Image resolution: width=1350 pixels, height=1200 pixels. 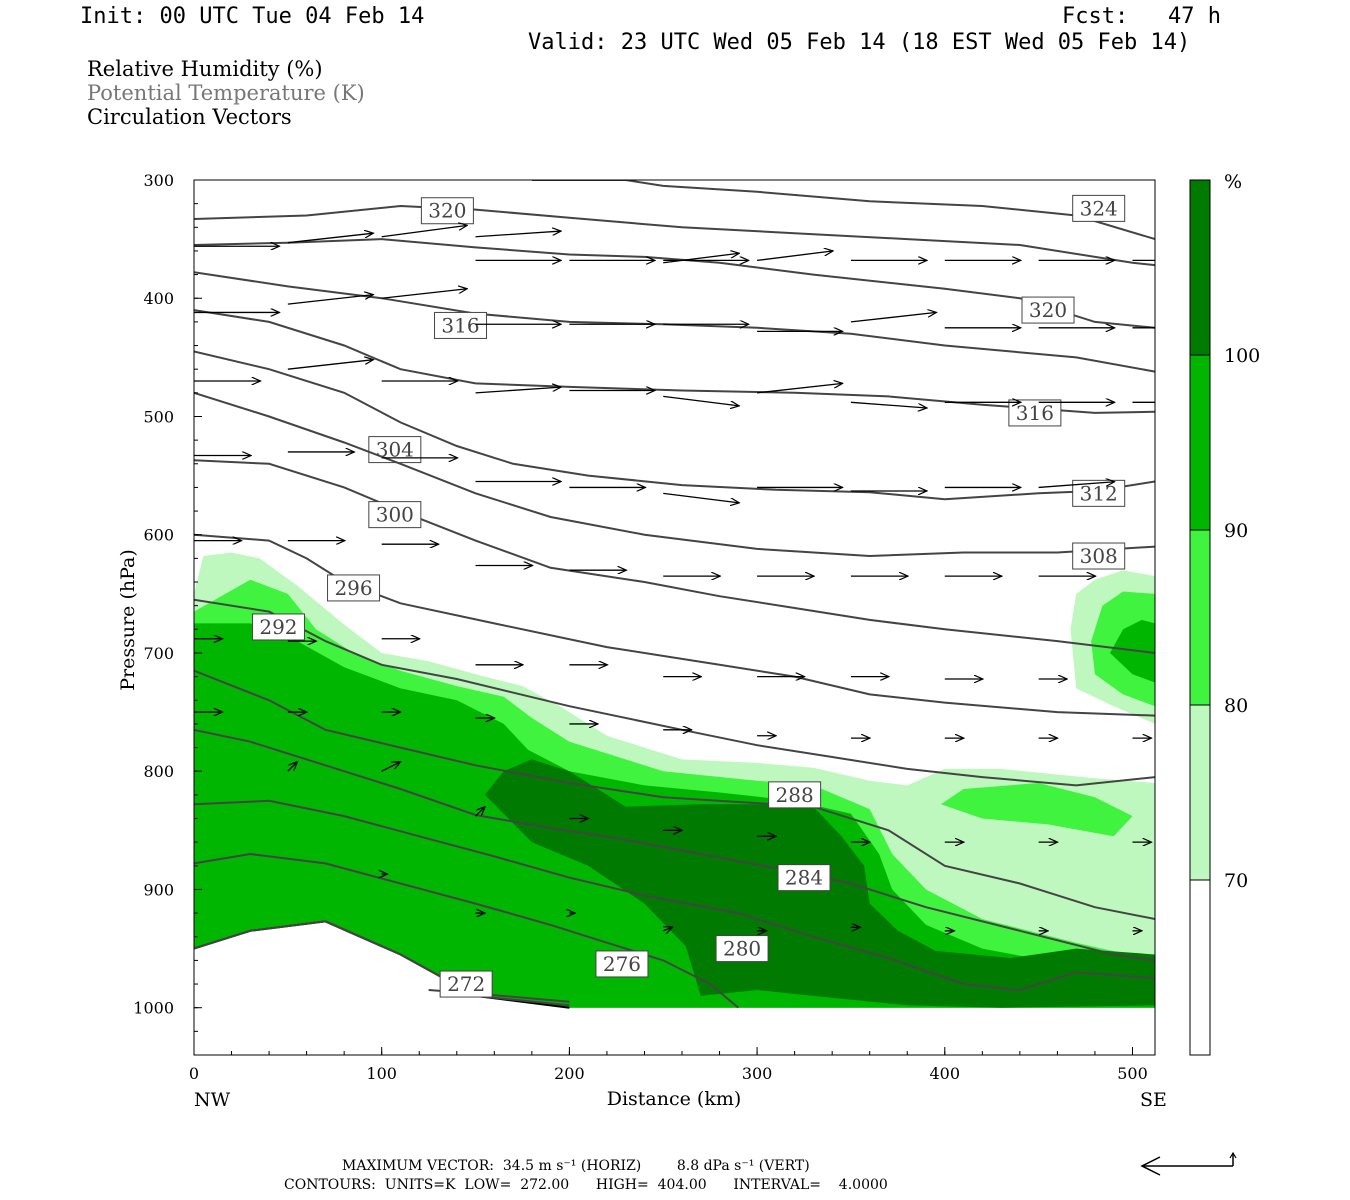 I want to click on theta-label: 292, so click(x=278, y=627).